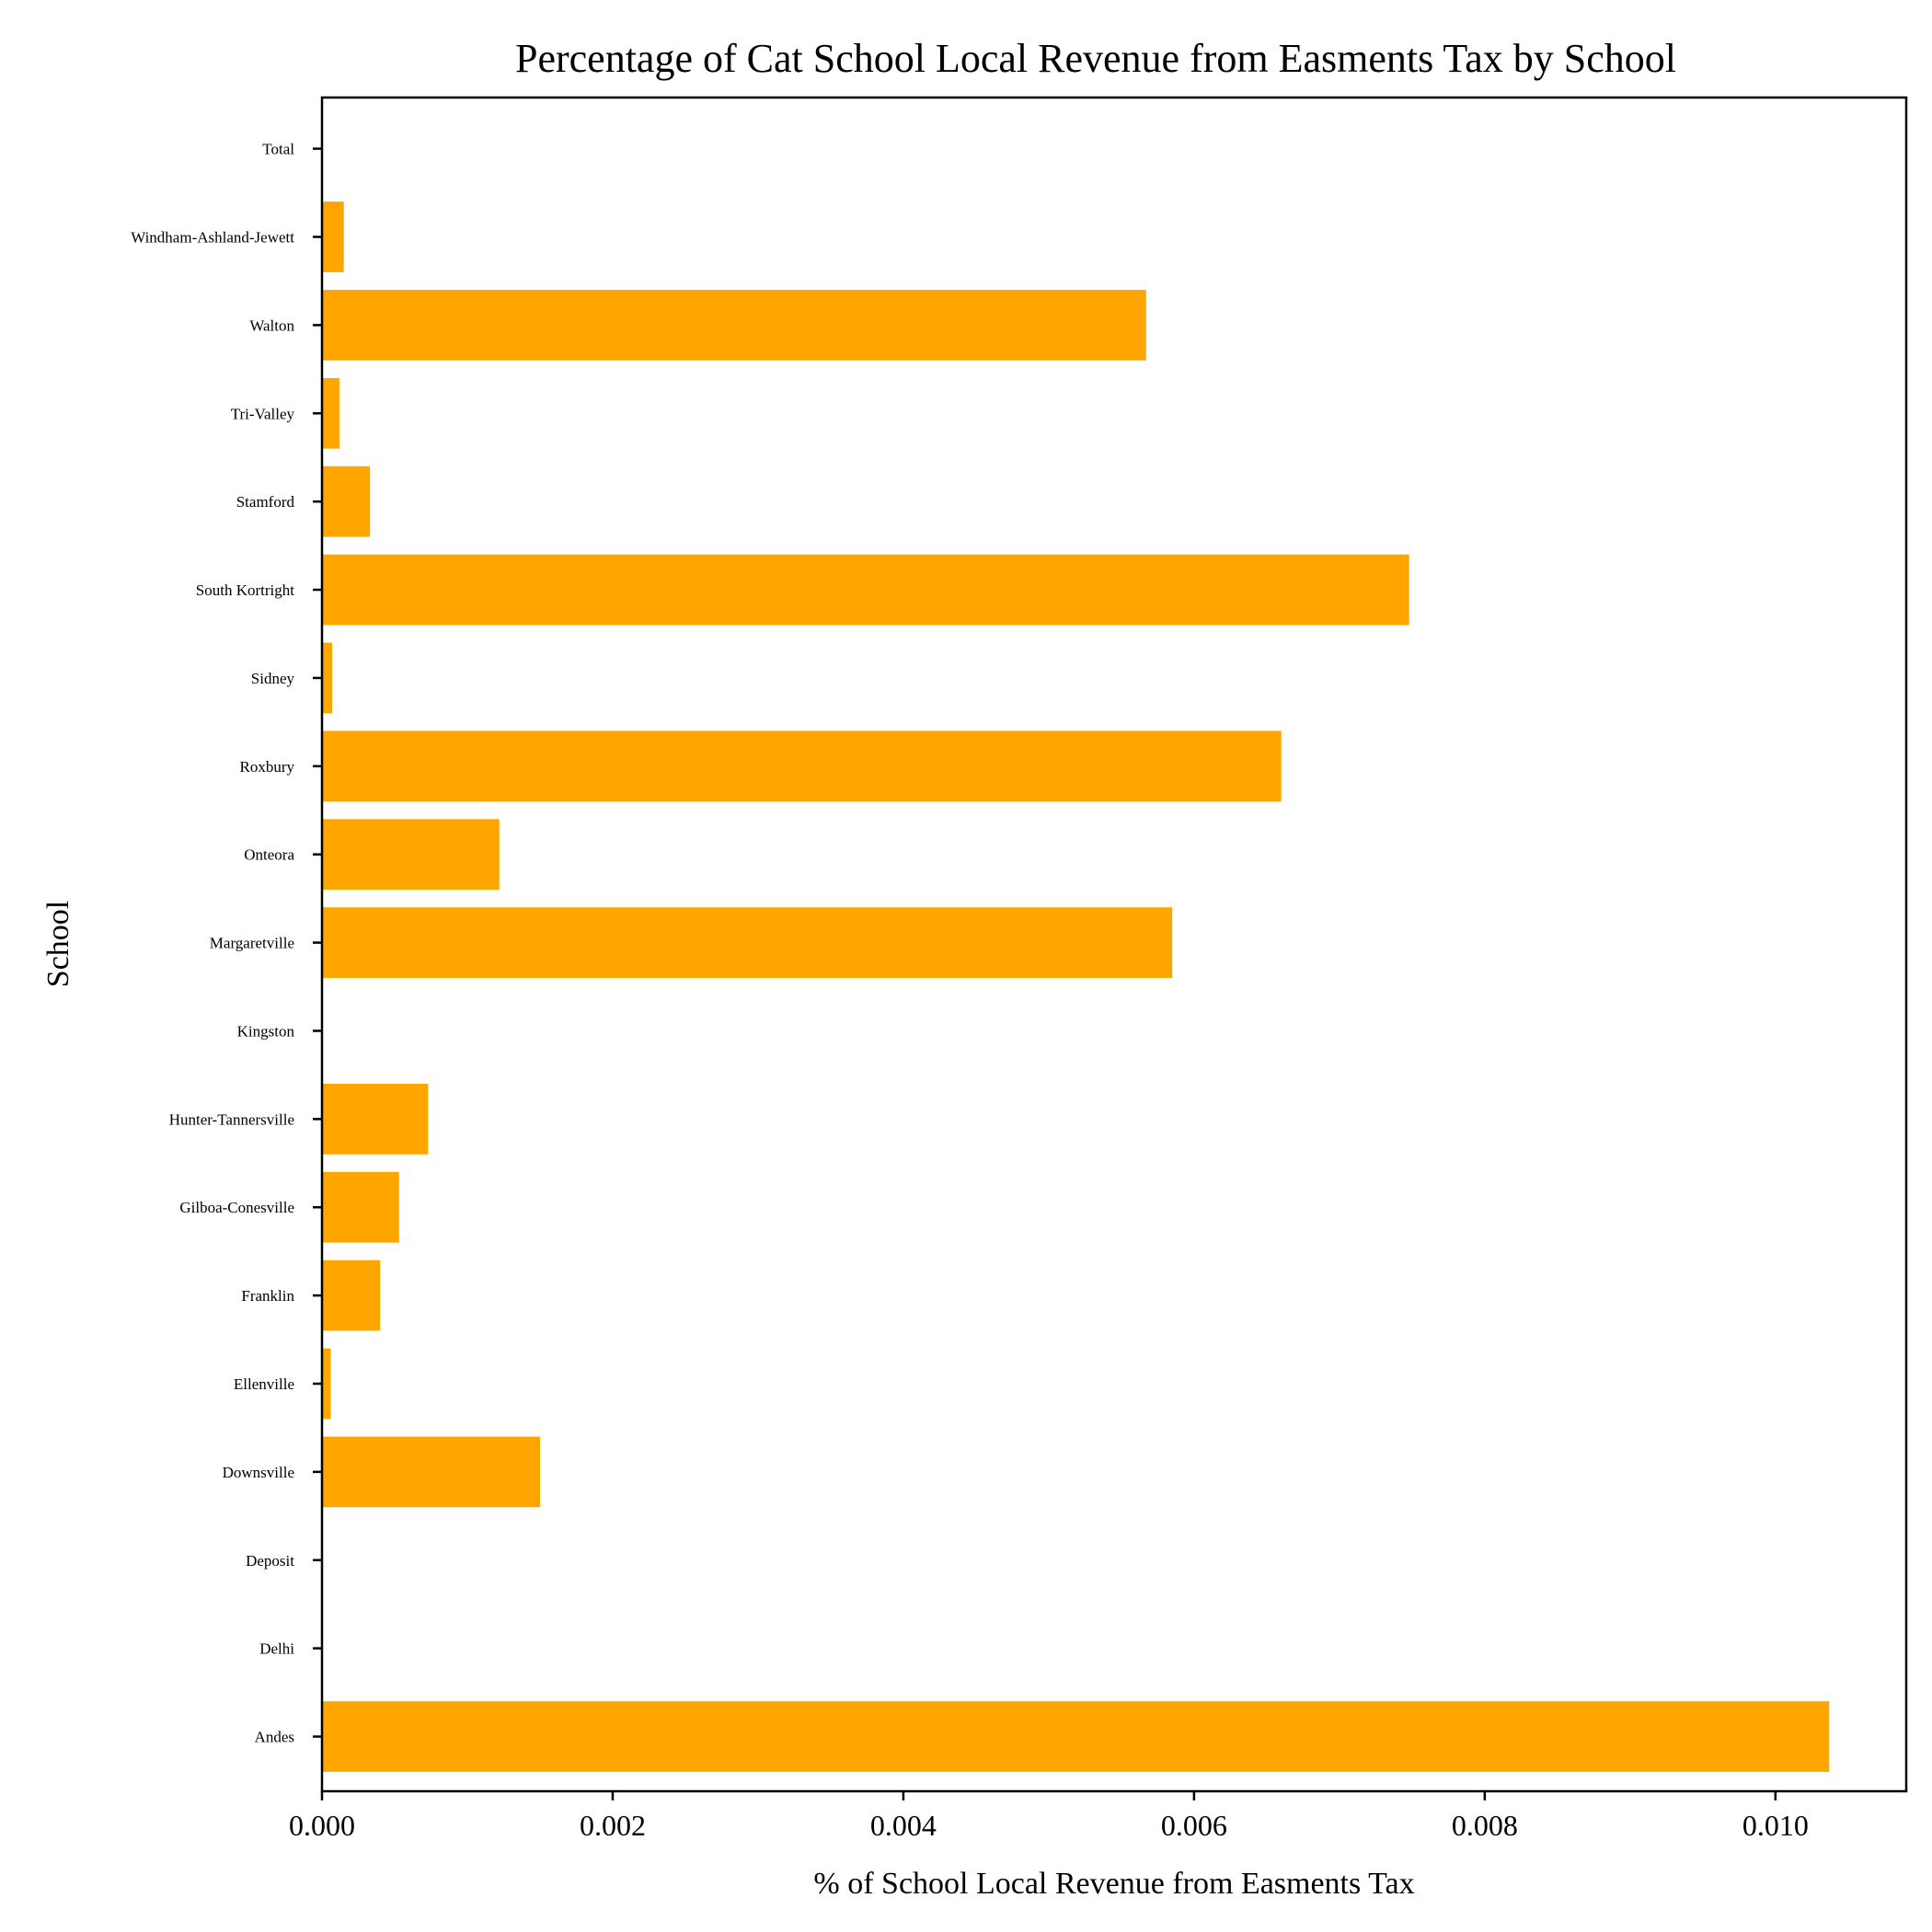 The height and width of the screenshot is (1932, 1932). Describe the element at coordinates (333, 236) in the screenshot. I see `bar-windham-ashland-jewett` at that location.